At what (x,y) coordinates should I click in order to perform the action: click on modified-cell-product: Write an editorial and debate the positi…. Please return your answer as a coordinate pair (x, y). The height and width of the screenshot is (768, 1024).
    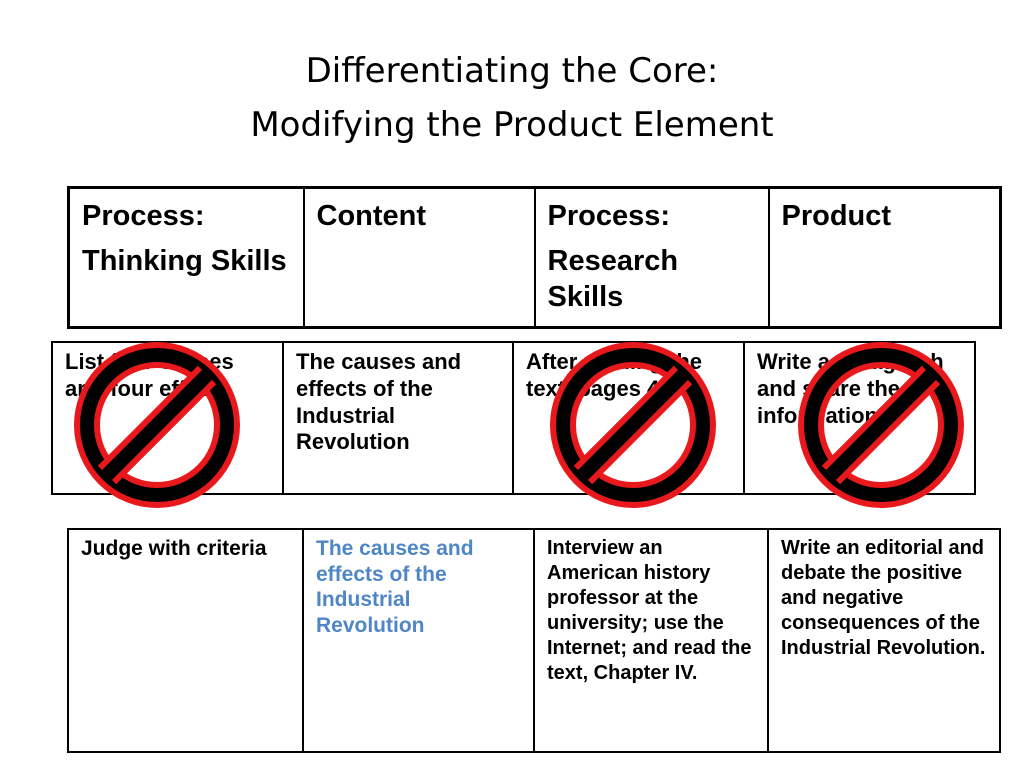
    Looking at the image, I should click on (884, 640).